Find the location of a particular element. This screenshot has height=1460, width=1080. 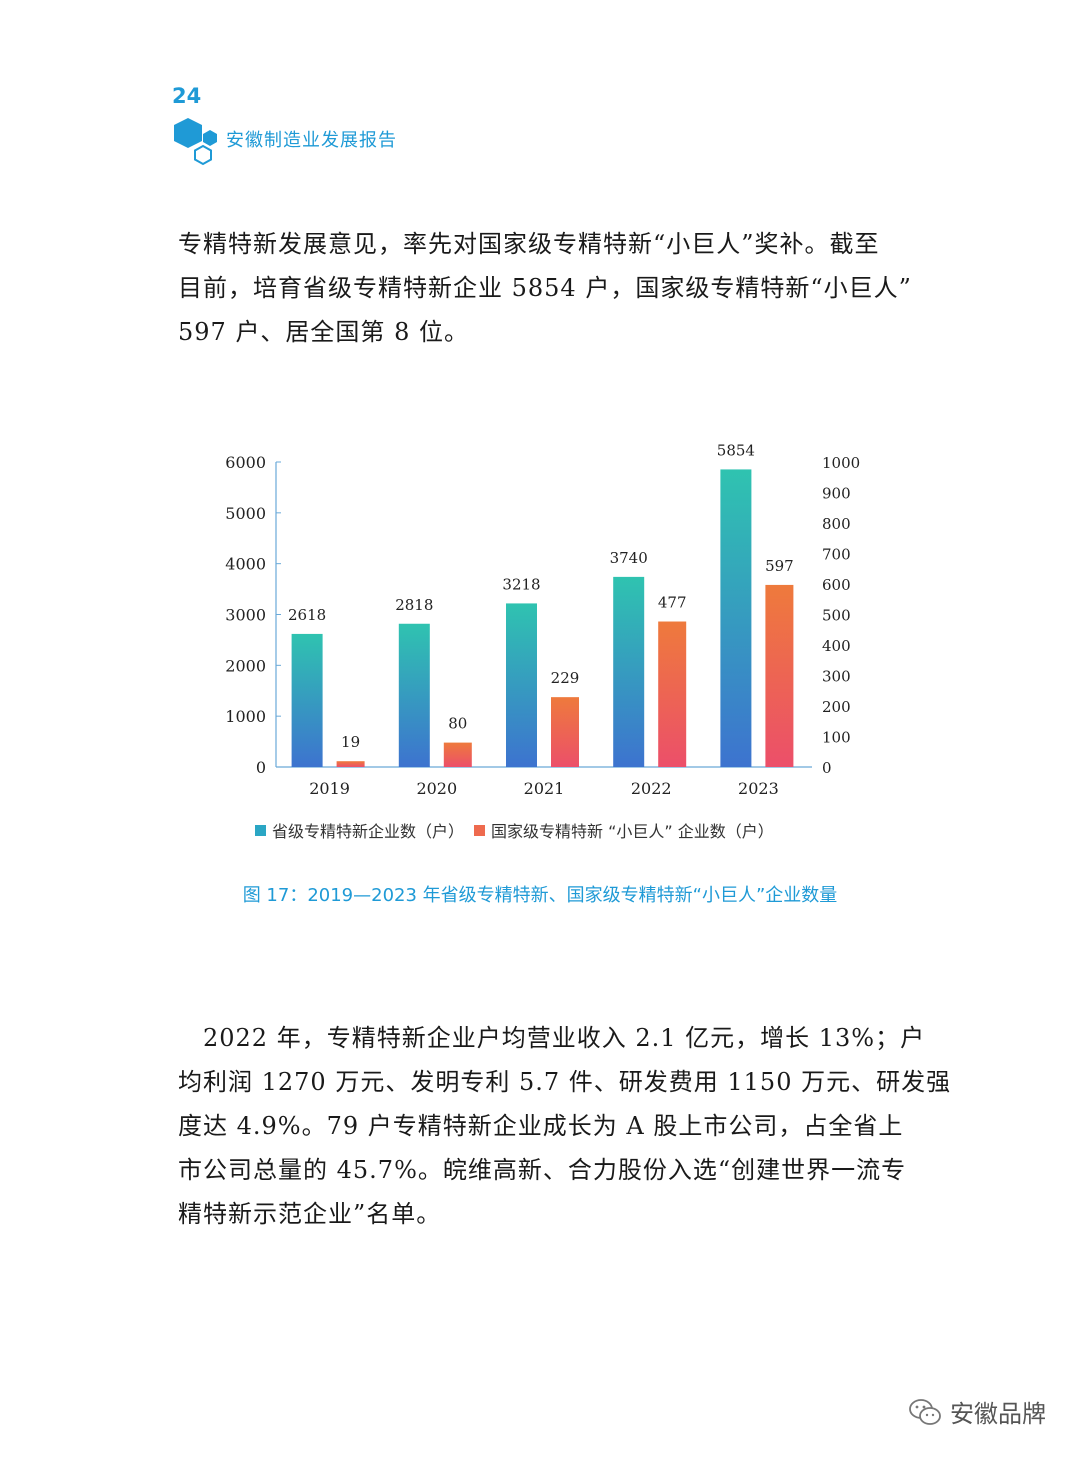

data-label-national-2022: 477 is located at coordinates (672, 603).